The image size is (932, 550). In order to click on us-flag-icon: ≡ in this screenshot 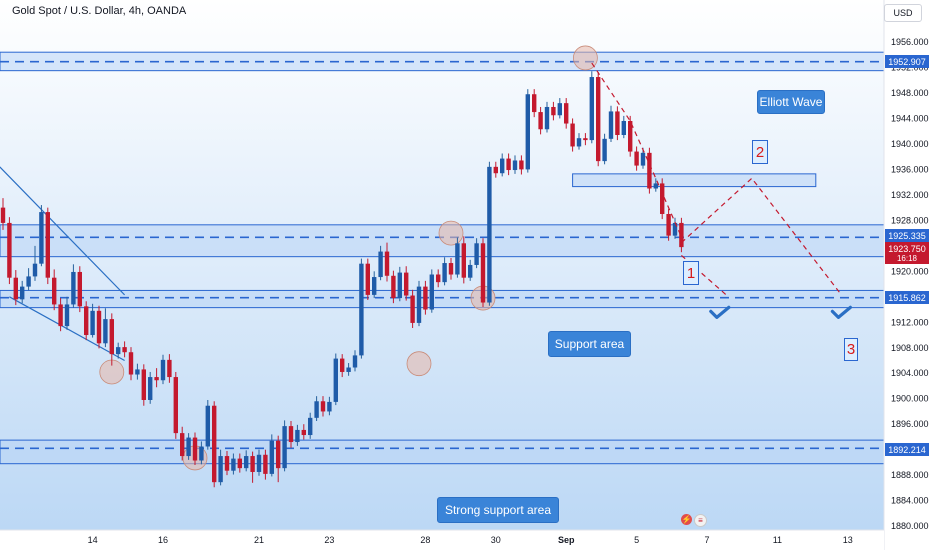, I will do `click(700, 520)`.